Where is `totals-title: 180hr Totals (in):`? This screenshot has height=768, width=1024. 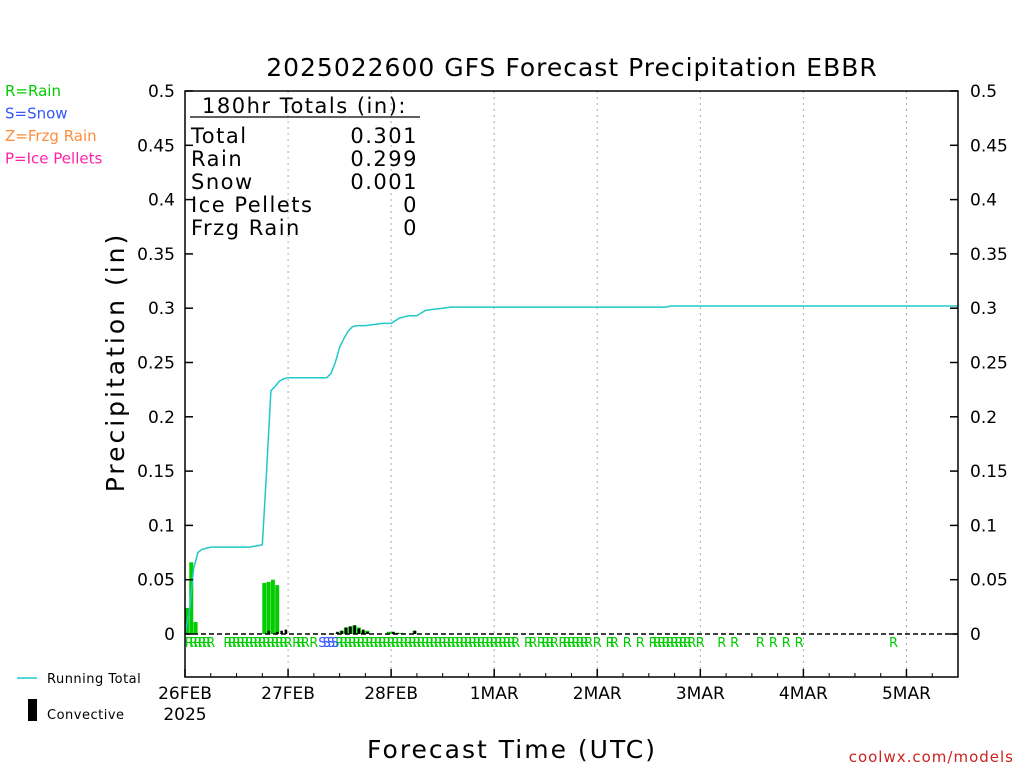
totals-title: 180hr Totals (in): is located at coordinates (304, 106).